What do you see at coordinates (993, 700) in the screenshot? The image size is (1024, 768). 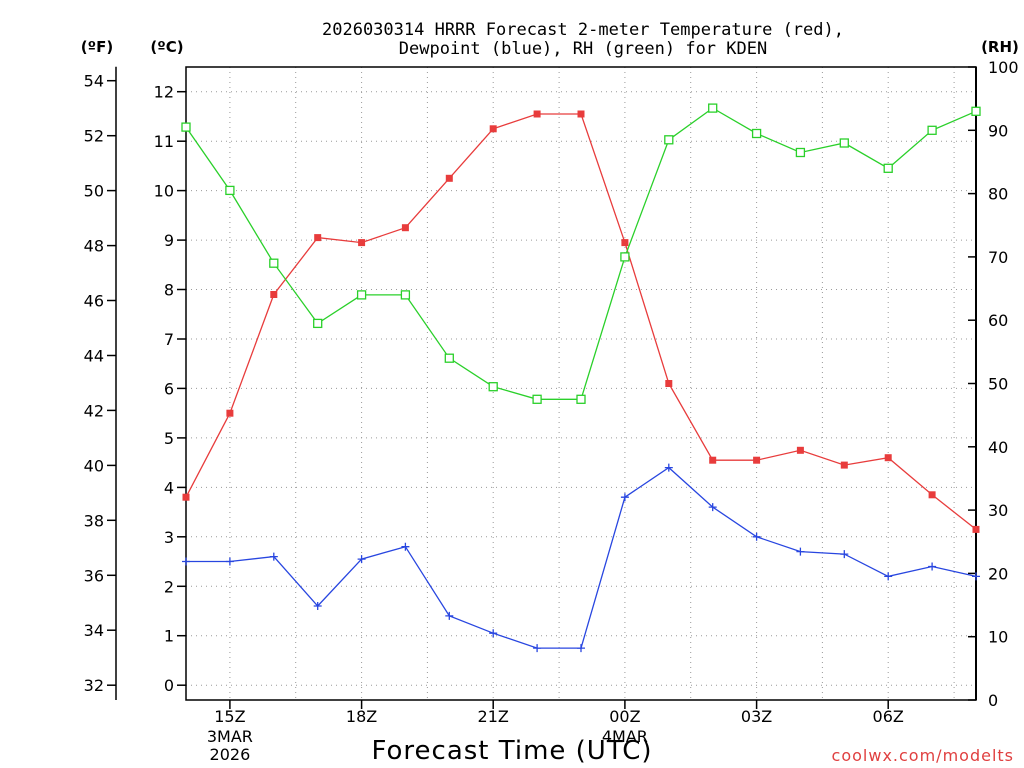 I see `rh-tick-label: 0` at bounding box center [993, 700].